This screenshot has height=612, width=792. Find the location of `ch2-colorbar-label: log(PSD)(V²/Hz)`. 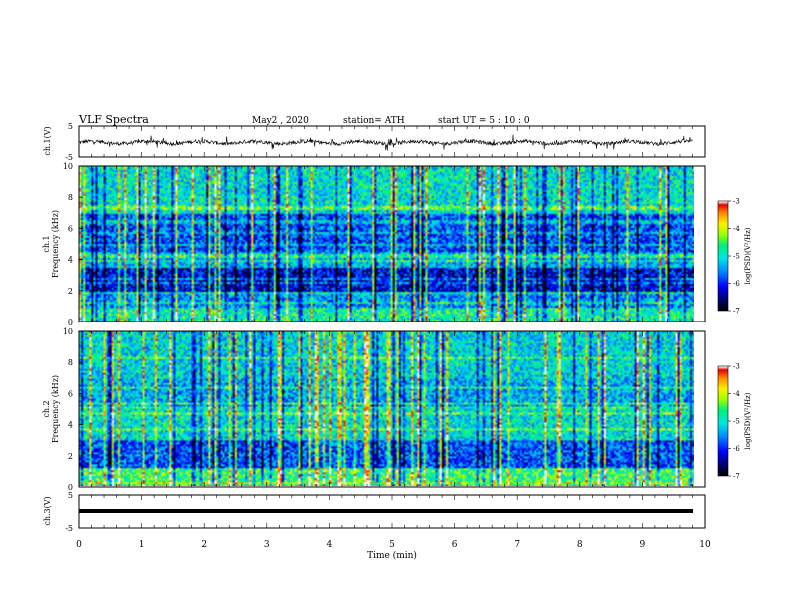

ch2-colorbar-label: log(PSD)(V²/Hz) is located at coordinates (748, 420).